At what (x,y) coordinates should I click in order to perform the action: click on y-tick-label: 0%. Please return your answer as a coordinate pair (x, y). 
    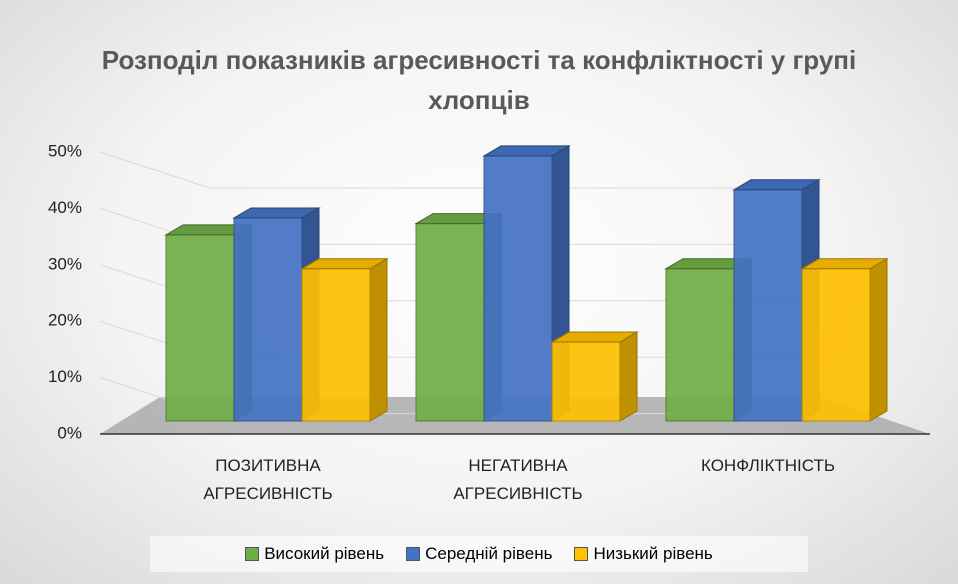
    Looking at the image, I should click on (69, 432).